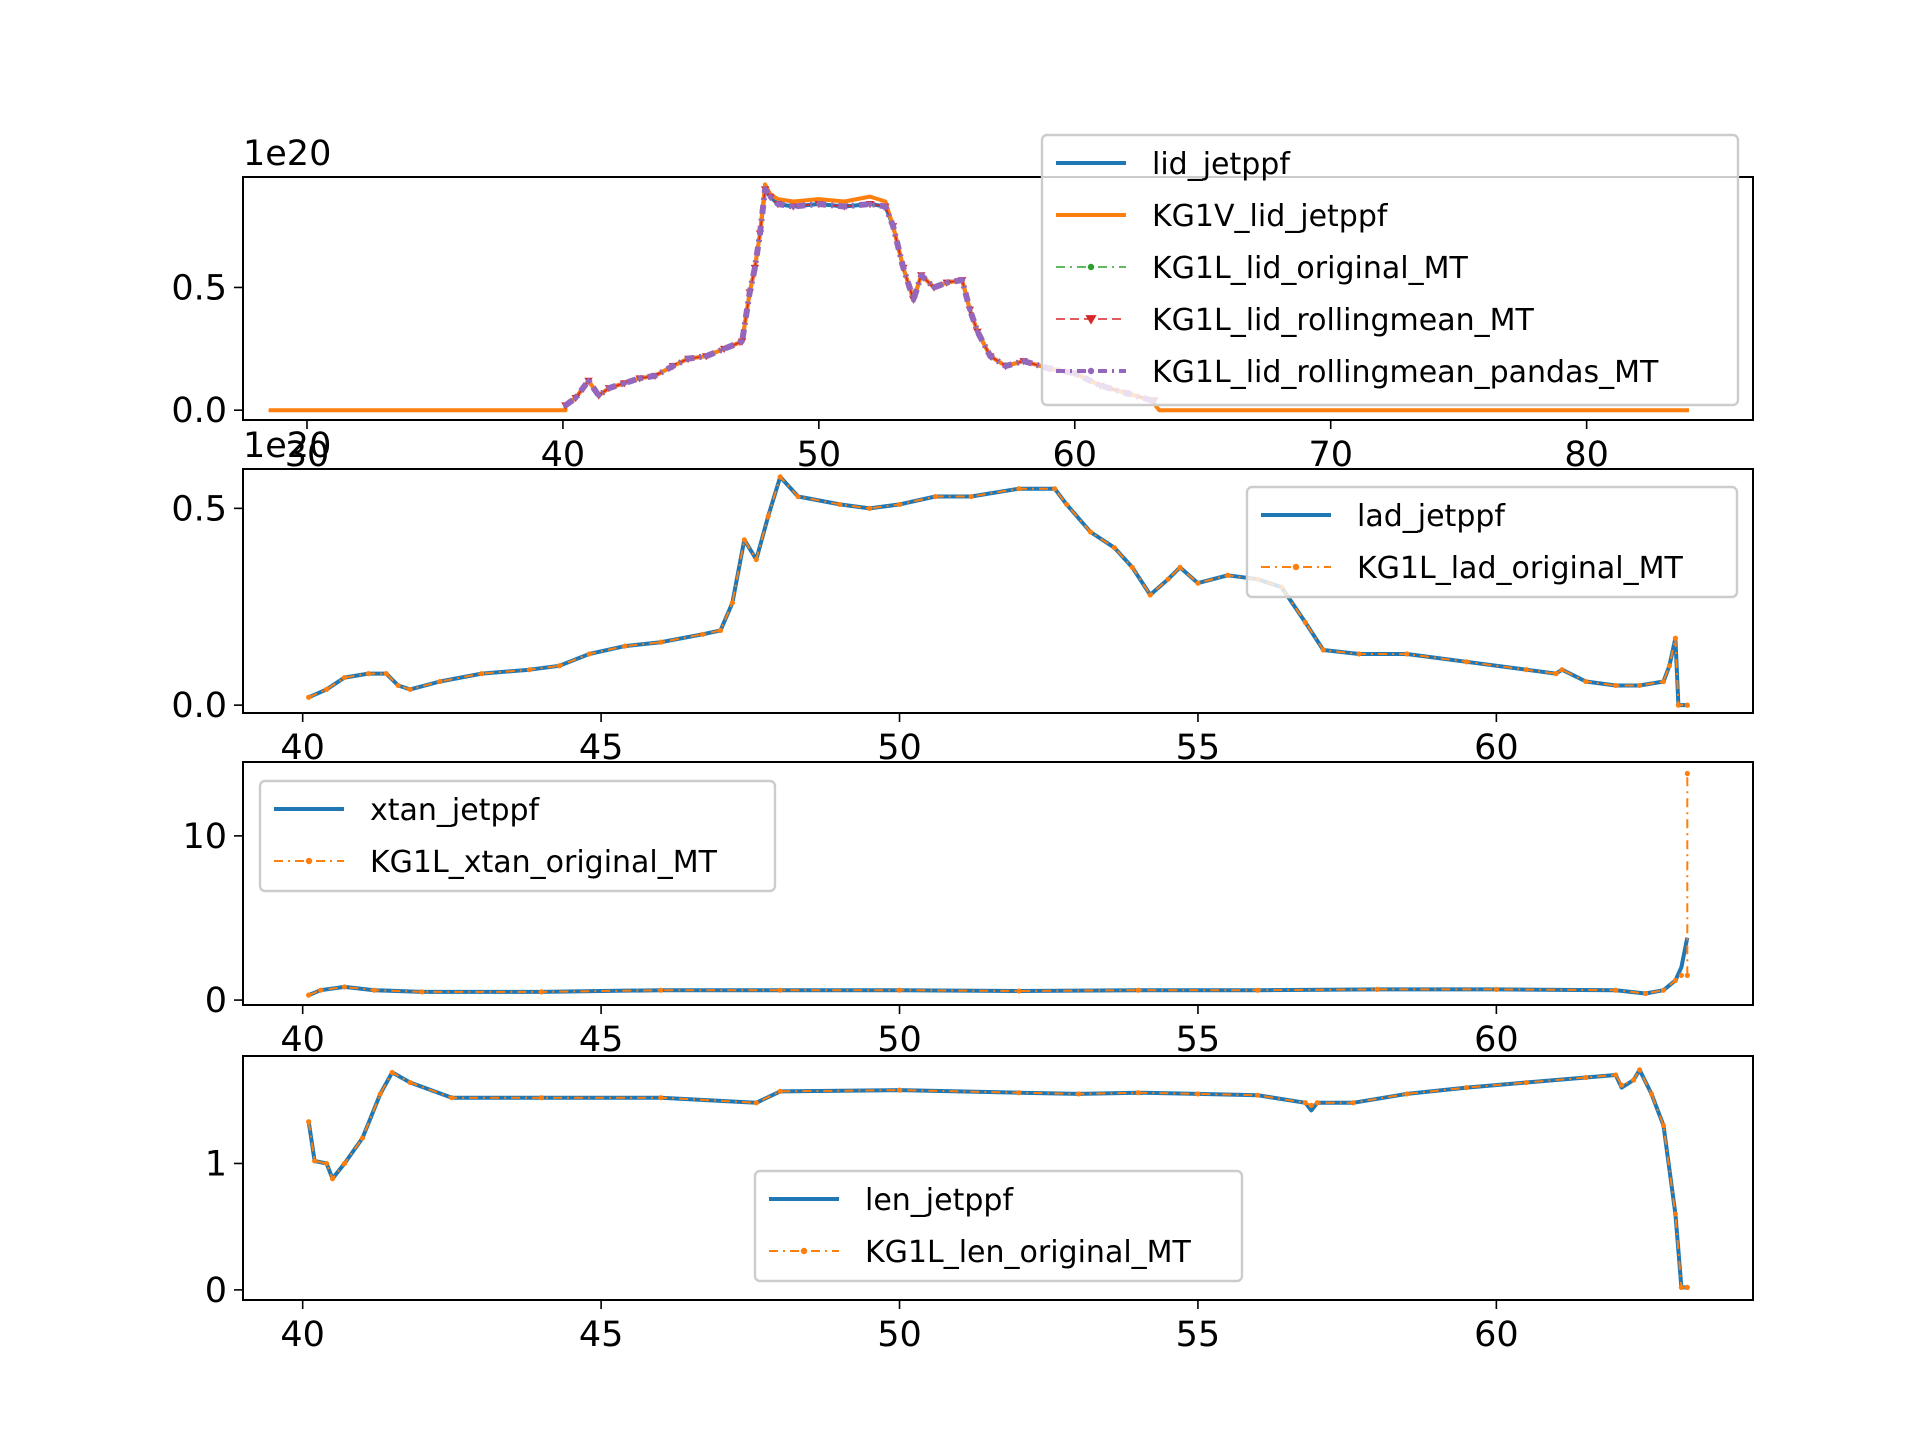  Describe the element at coordinates (496, 862) in the screenshot. I see `legend-item: KG1L_xtan_original_MT` at that location.